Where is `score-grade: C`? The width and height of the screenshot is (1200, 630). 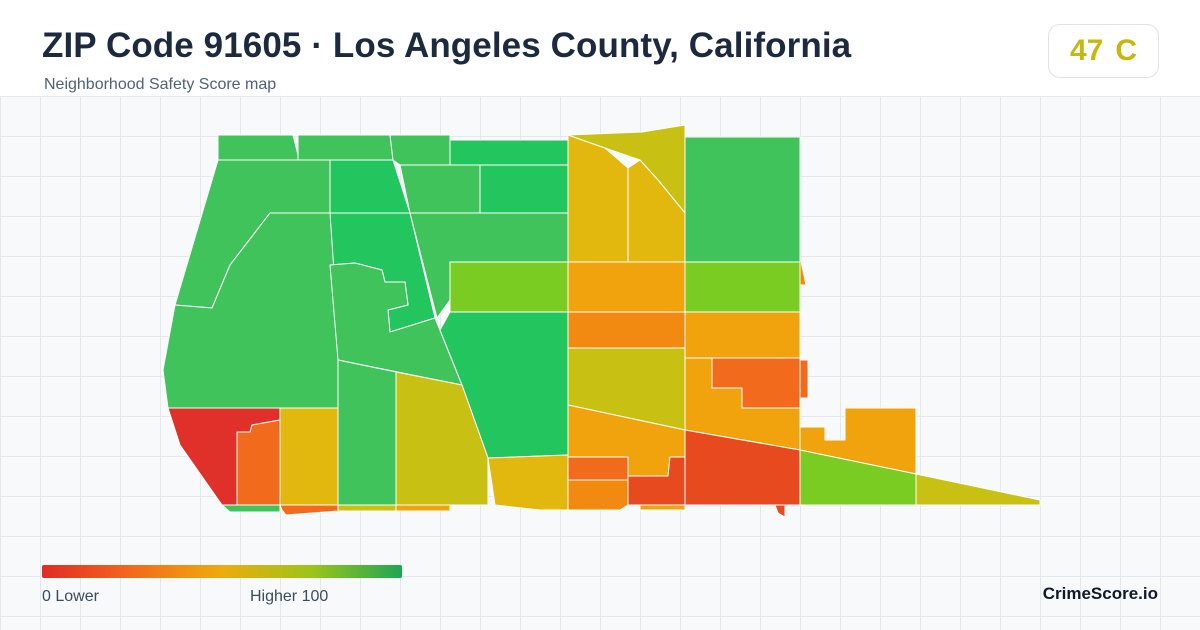 score-grade: C is located at coordinates (1126, 50).